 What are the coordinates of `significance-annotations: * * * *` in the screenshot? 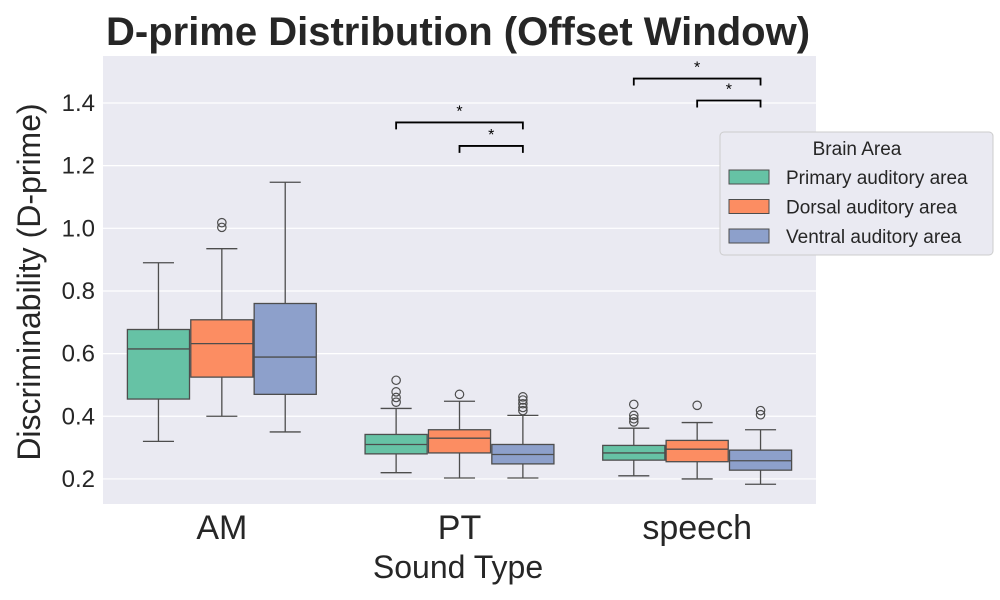 It's located at (578, 106).